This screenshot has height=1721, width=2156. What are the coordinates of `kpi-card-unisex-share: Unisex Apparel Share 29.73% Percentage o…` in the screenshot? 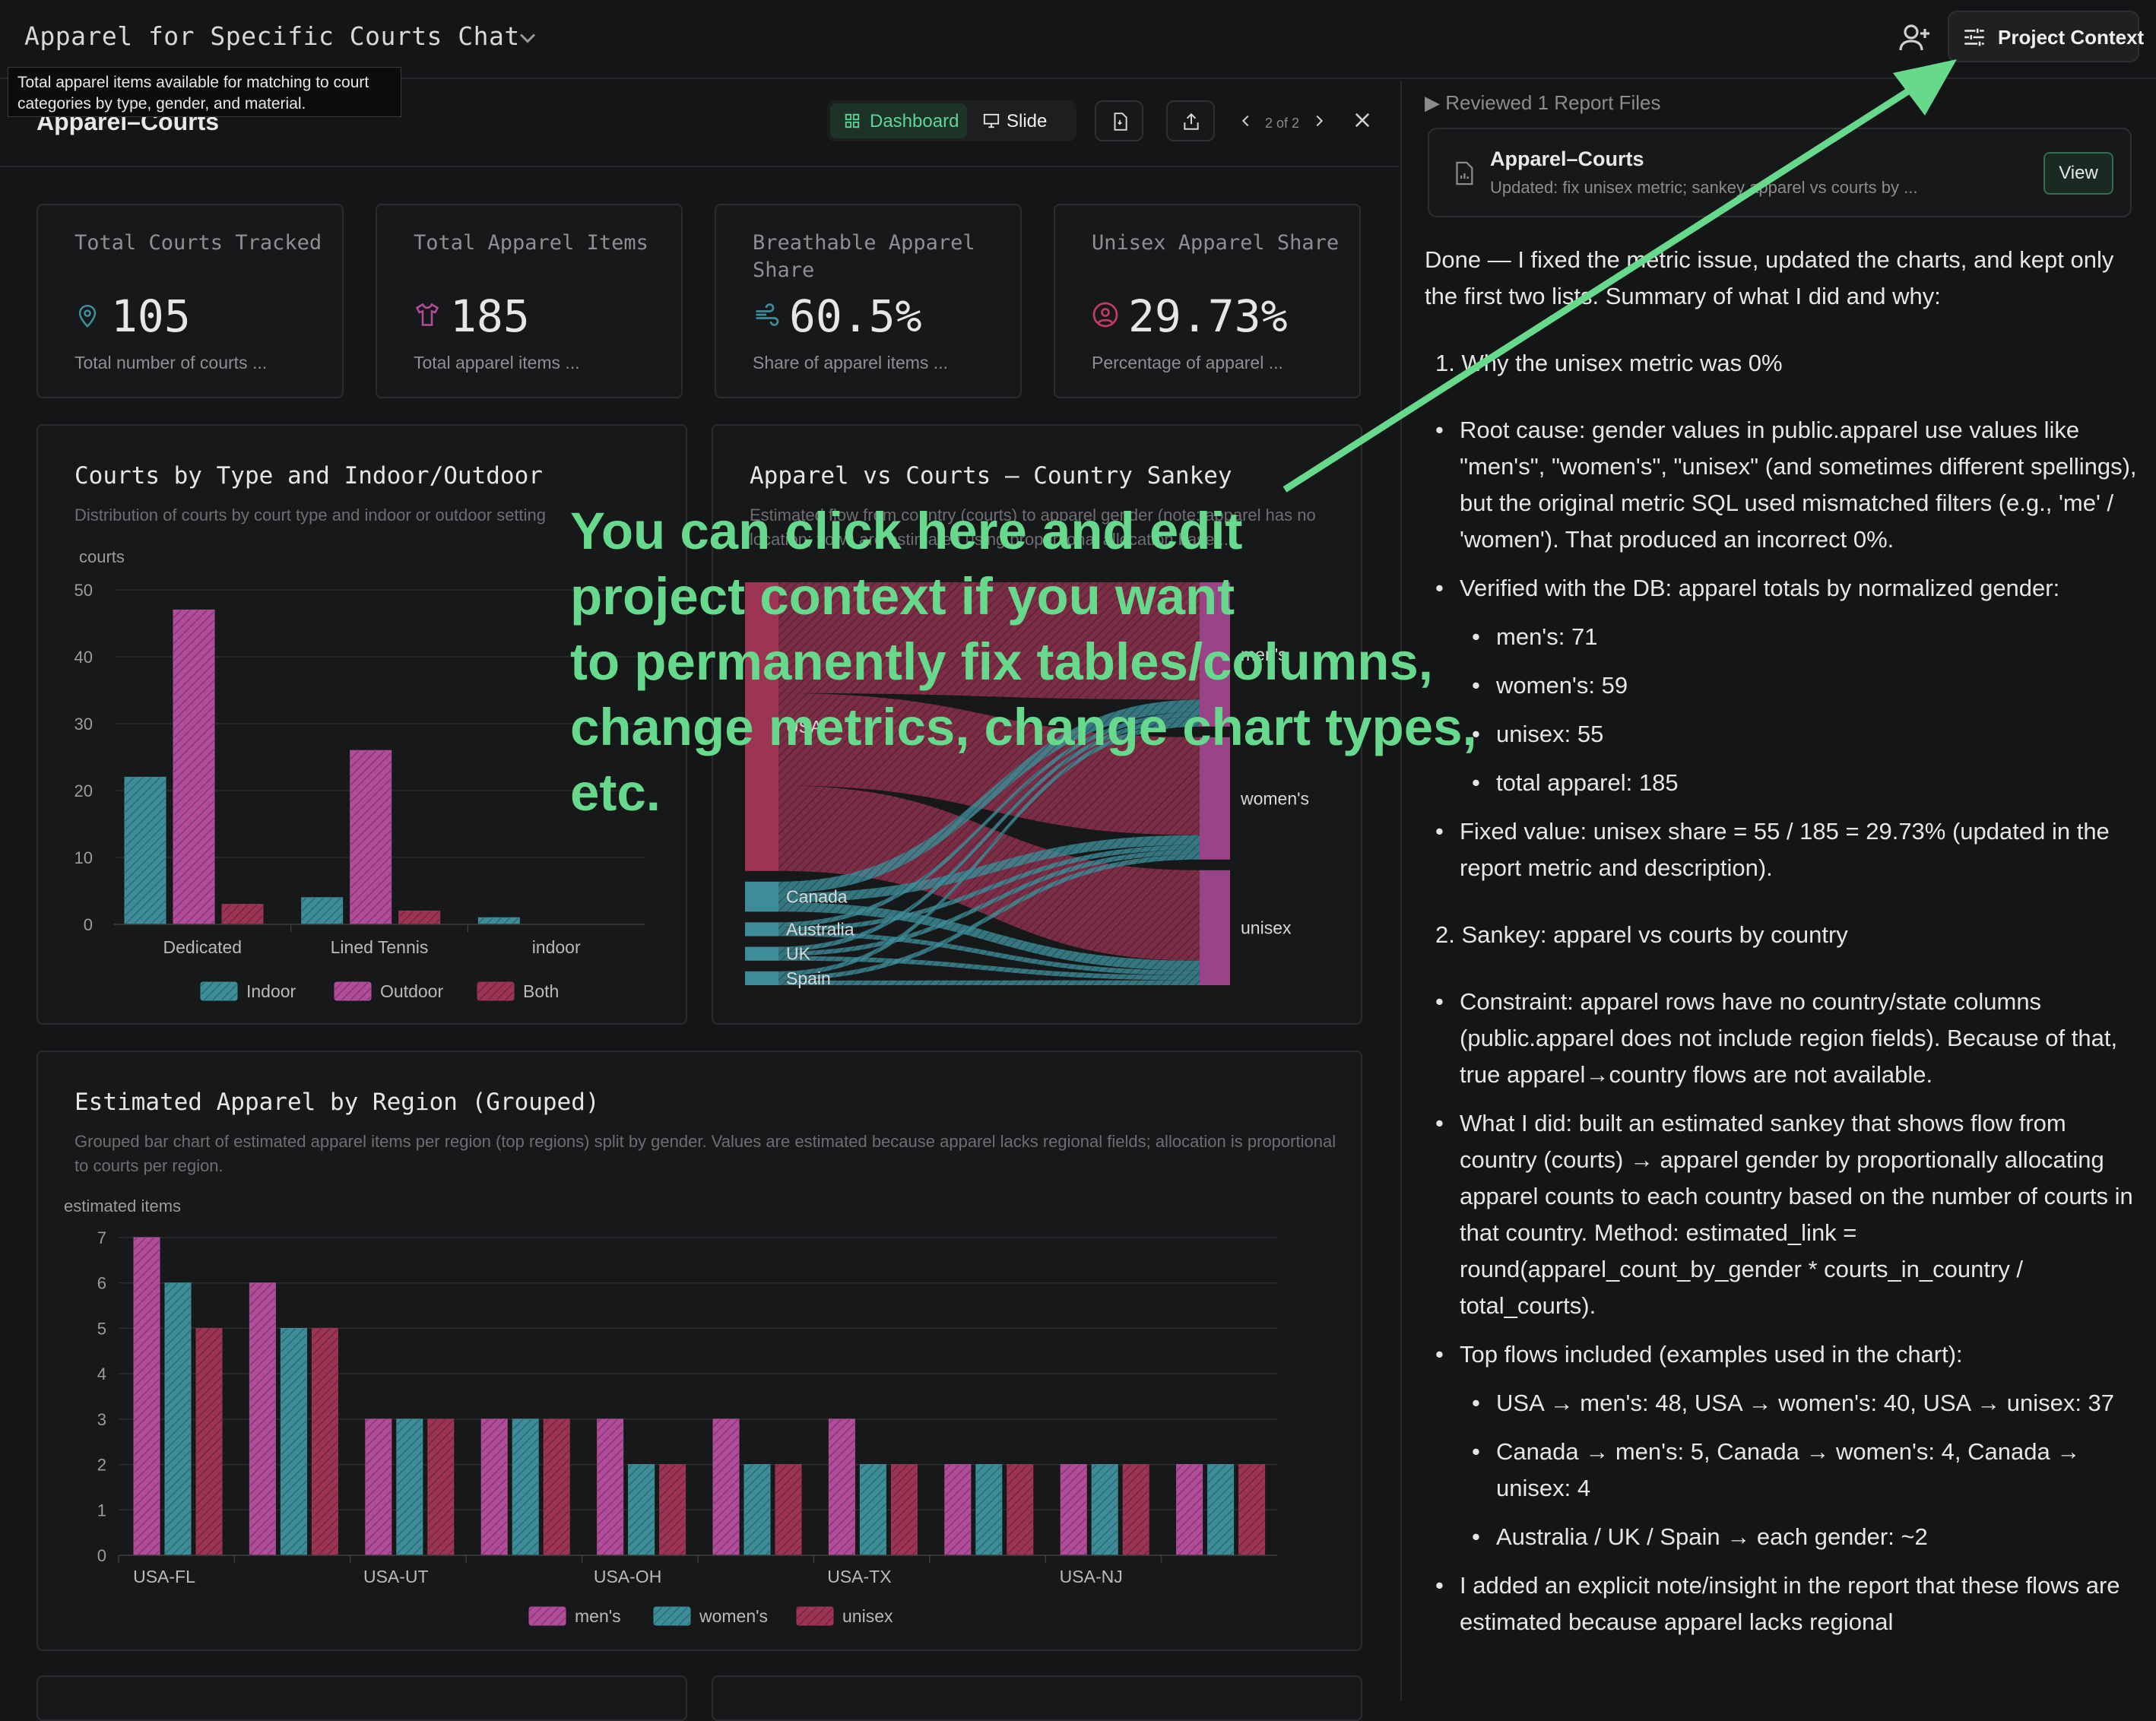 It's located at (1207, 301).